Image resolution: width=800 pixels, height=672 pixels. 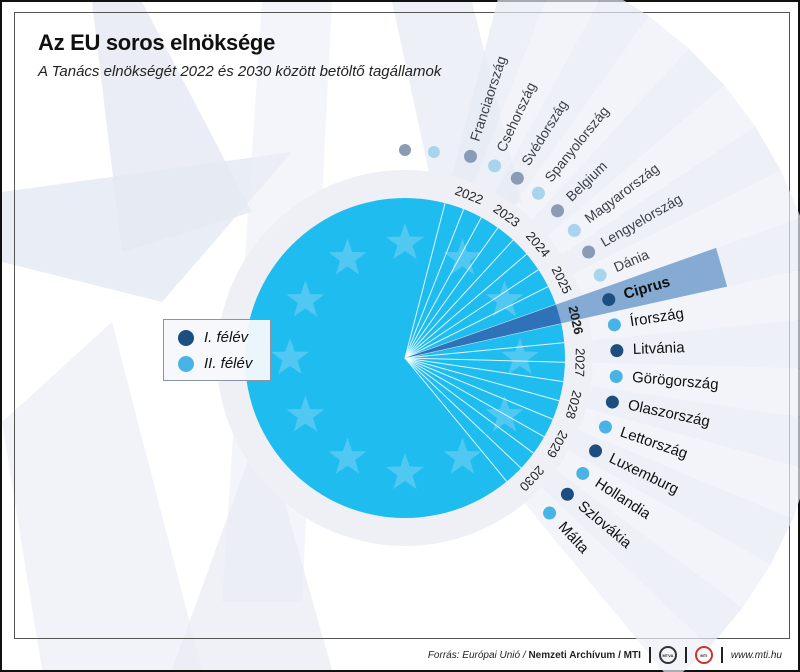 I want to click on legend-item-second-half: II. félév, so click(x=215, y=363).